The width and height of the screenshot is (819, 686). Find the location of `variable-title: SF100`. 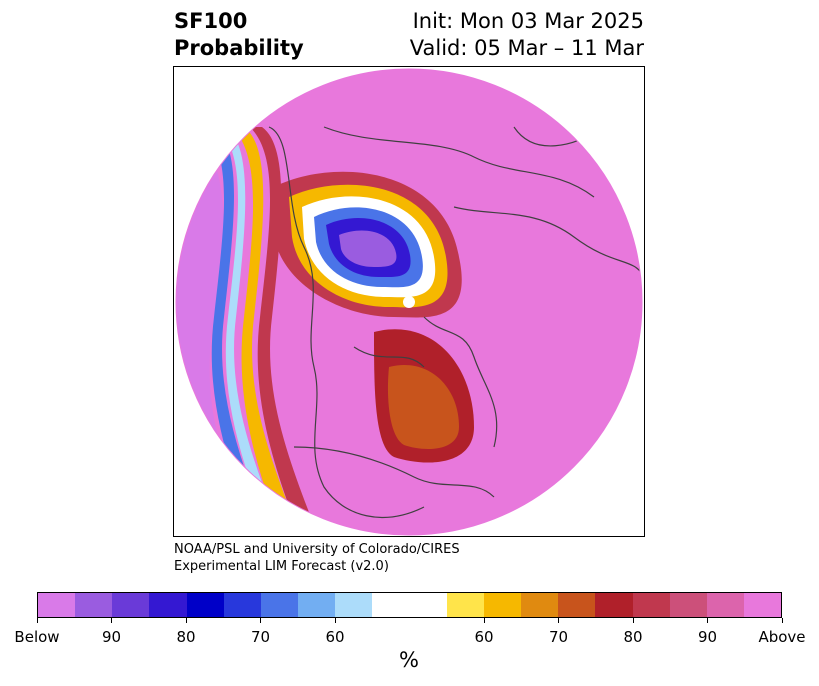

variable-title: SF100 is located at coordinates (211, 21).